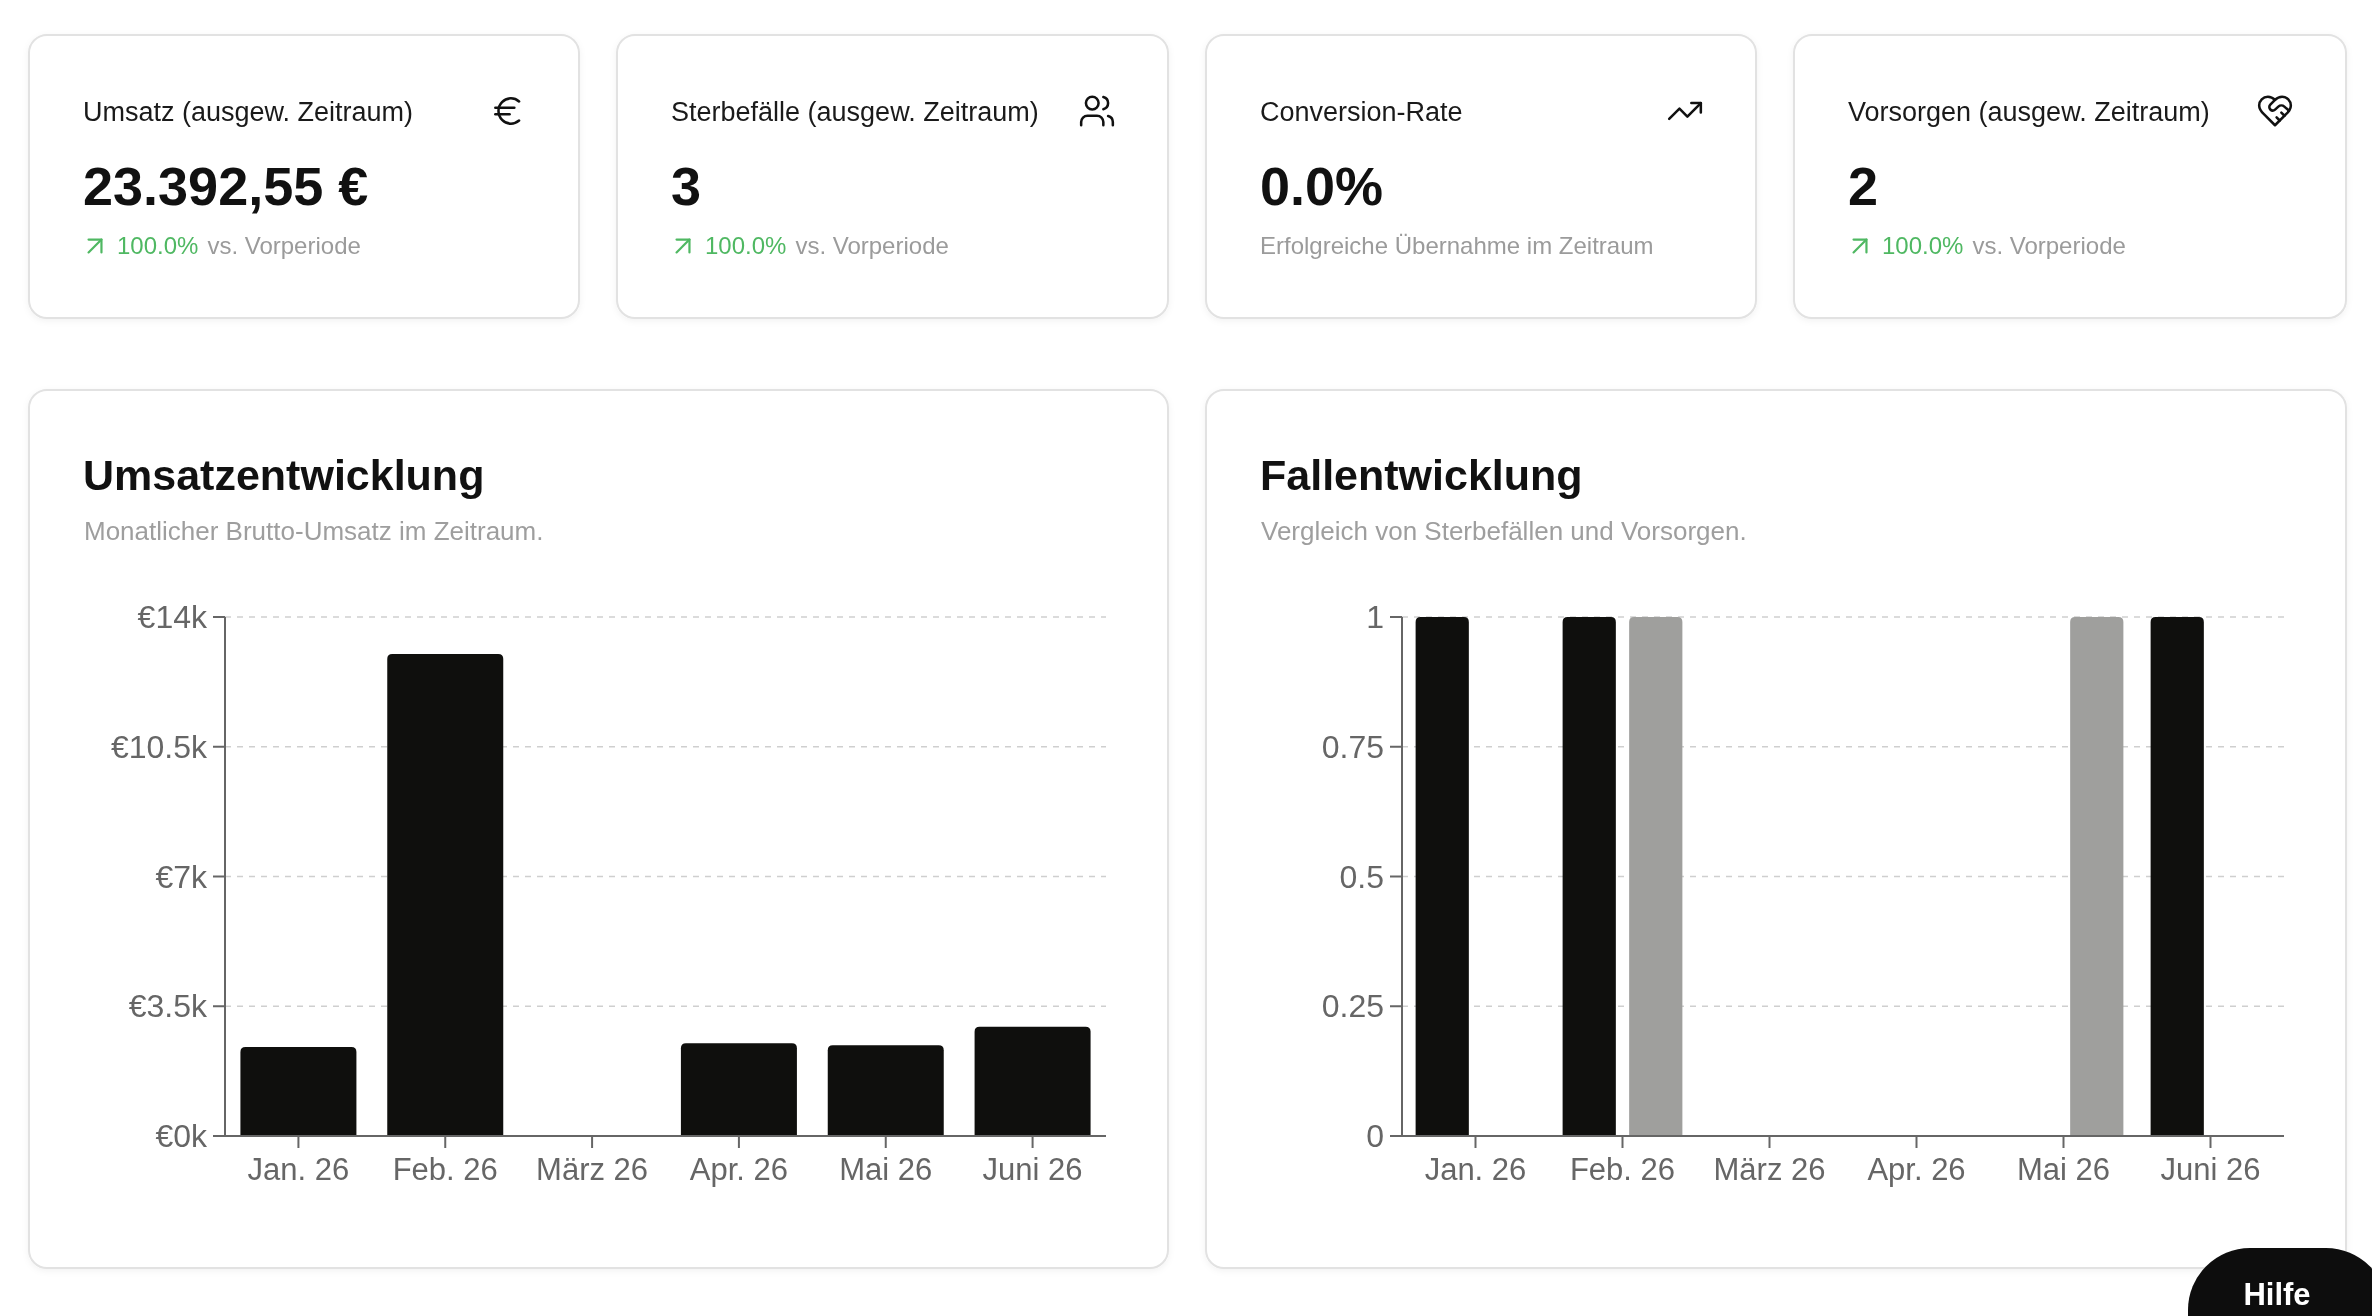  I want to click on y-tick-label: €3.5k, so click(168, 1006).